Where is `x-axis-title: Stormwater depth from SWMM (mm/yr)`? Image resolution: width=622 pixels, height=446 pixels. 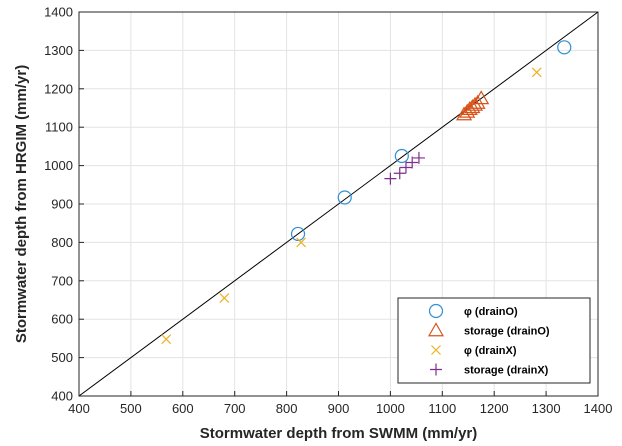 x-axis-title: Stormwater depth from SWMM (mm/yr) is located at coordinates (339, 433).